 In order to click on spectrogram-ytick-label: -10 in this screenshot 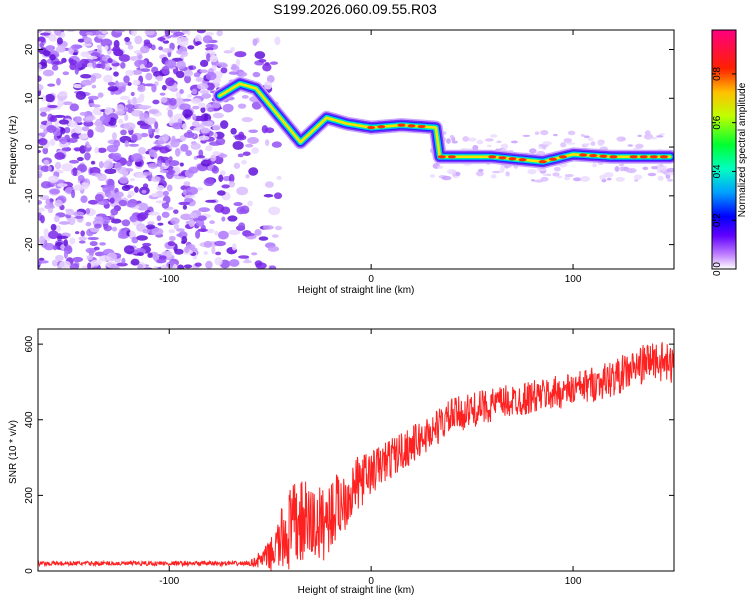, I will do `click(29, 195)`.